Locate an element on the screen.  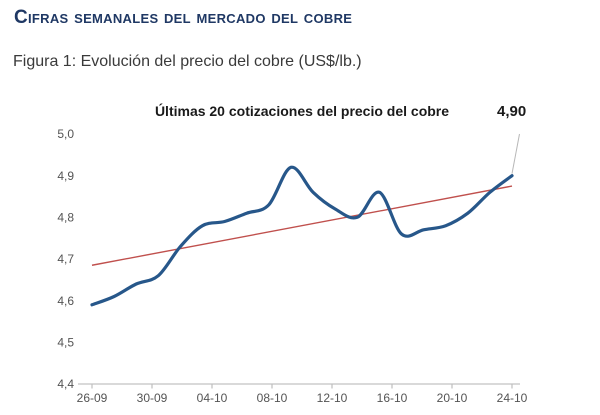
trend-line is located at coordinates (302, 225).